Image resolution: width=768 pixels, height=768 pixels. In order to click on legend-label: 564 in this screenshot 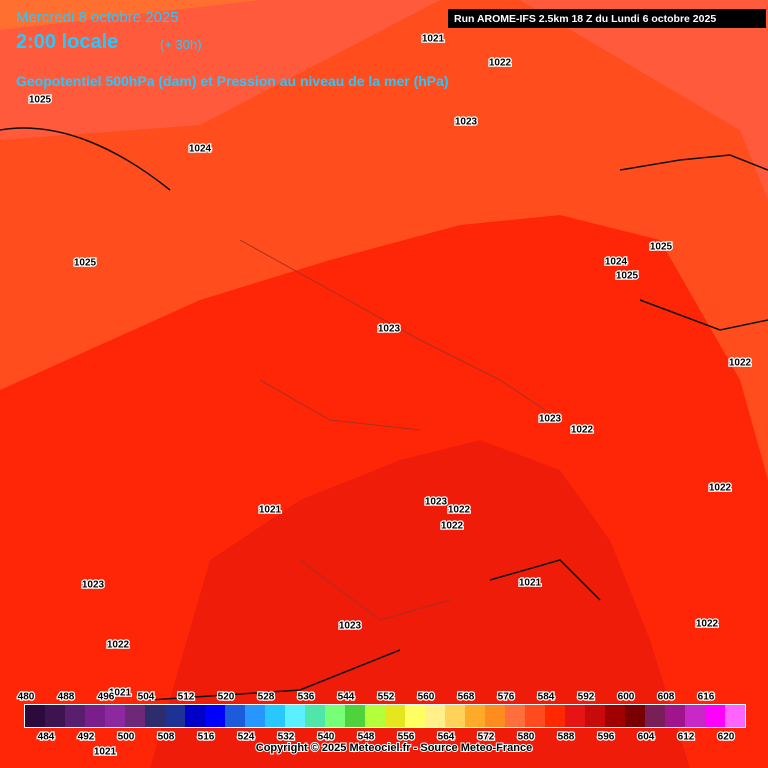, I will do `click(446, 737)`.